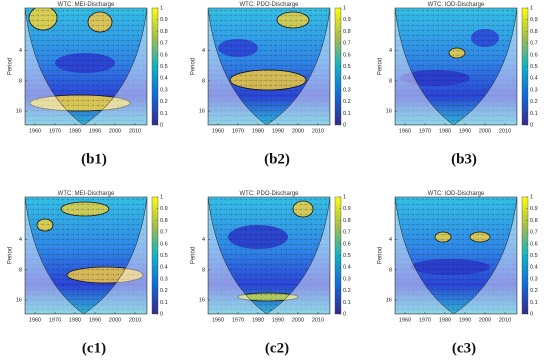 This screenshot has width=550, height=360. Describe the element at coordinates (277, 159) in the screenshot. I see `panel-caption: (b2)` at that location.